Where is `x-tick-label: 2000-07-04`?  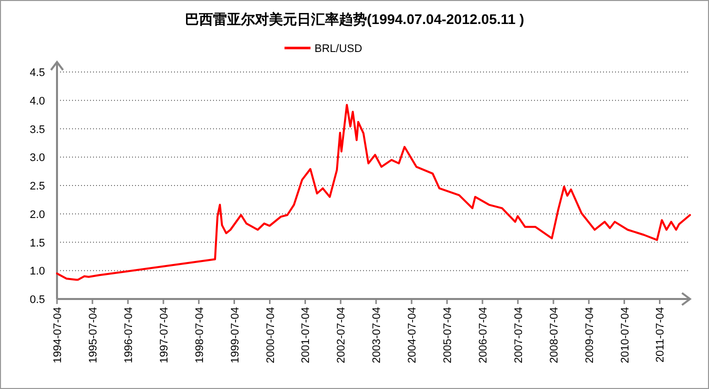 x-tick-label: 2000-07-04 is located at coordinates (270, 335).